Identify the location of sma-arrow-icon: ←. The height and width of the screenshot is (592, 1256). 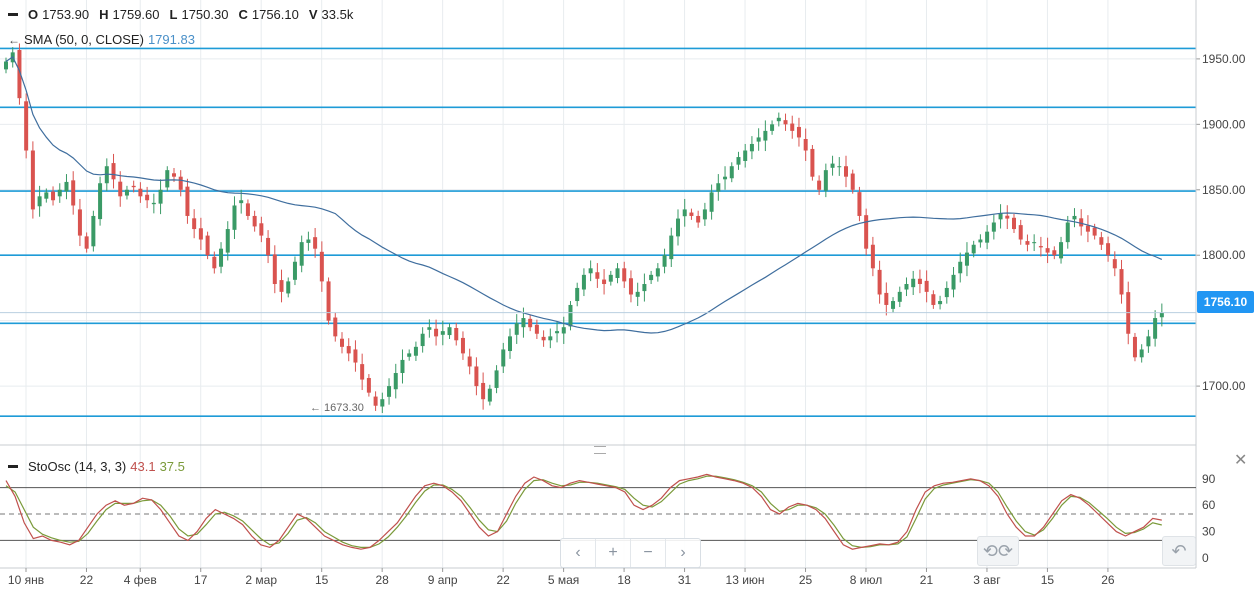
(14, 39).